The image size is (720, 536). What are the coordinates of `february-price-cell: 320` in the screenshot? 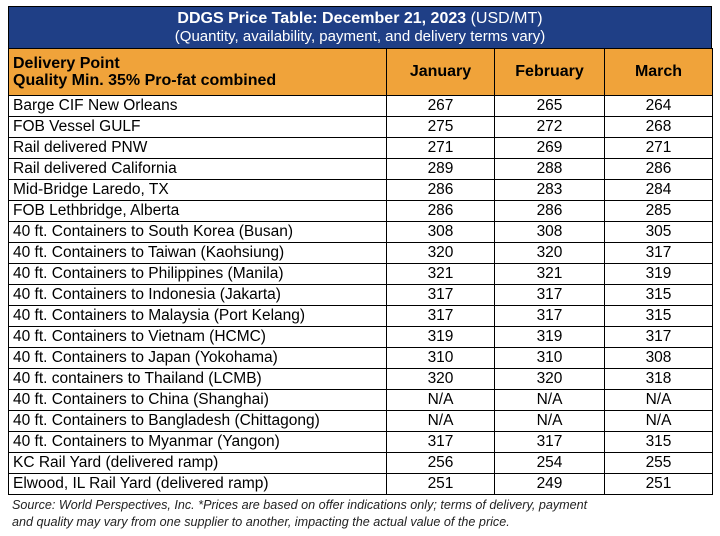 It's located at (549, 379).